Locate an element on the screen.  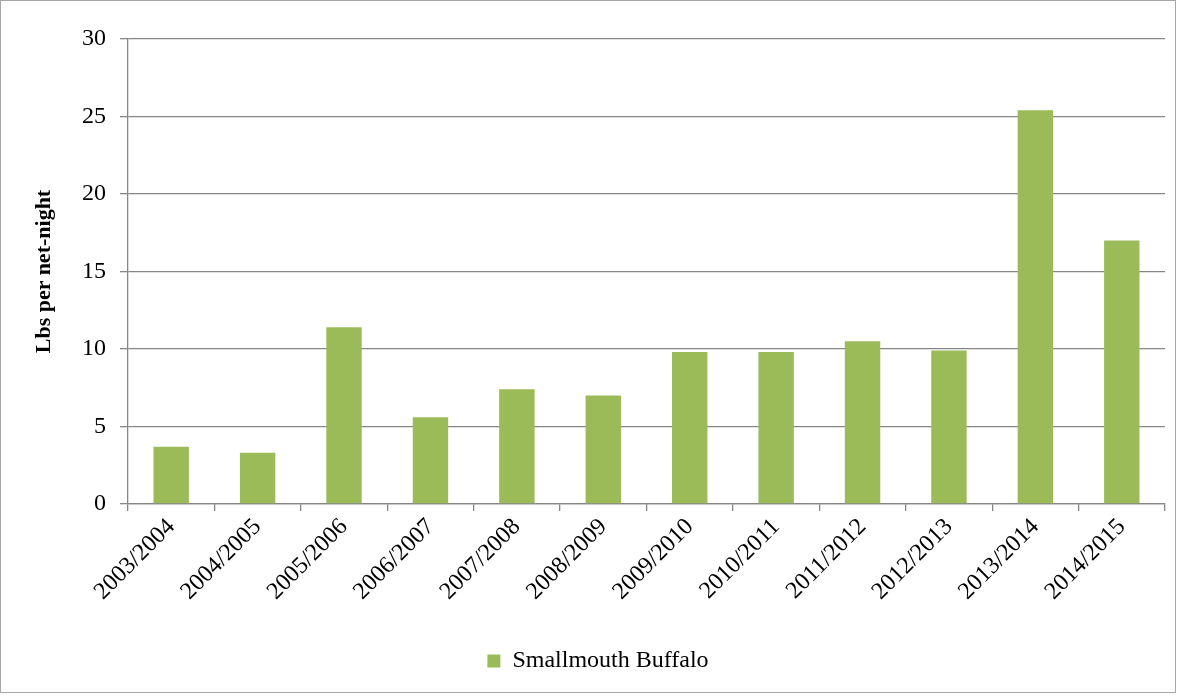
y-tick-label: 25 is located at coordinates (94, 114).